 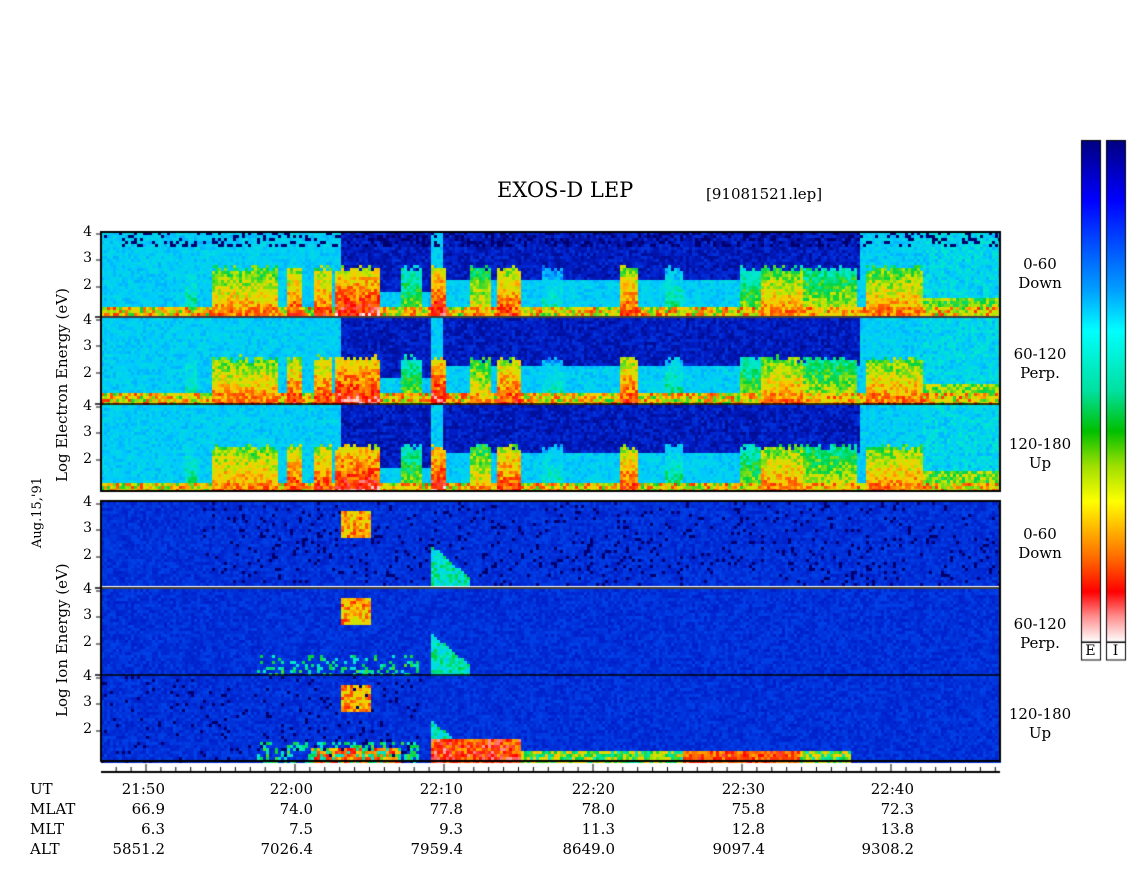 I want to click on row-name-mlat: MLAT, so click(x=53, y=809).